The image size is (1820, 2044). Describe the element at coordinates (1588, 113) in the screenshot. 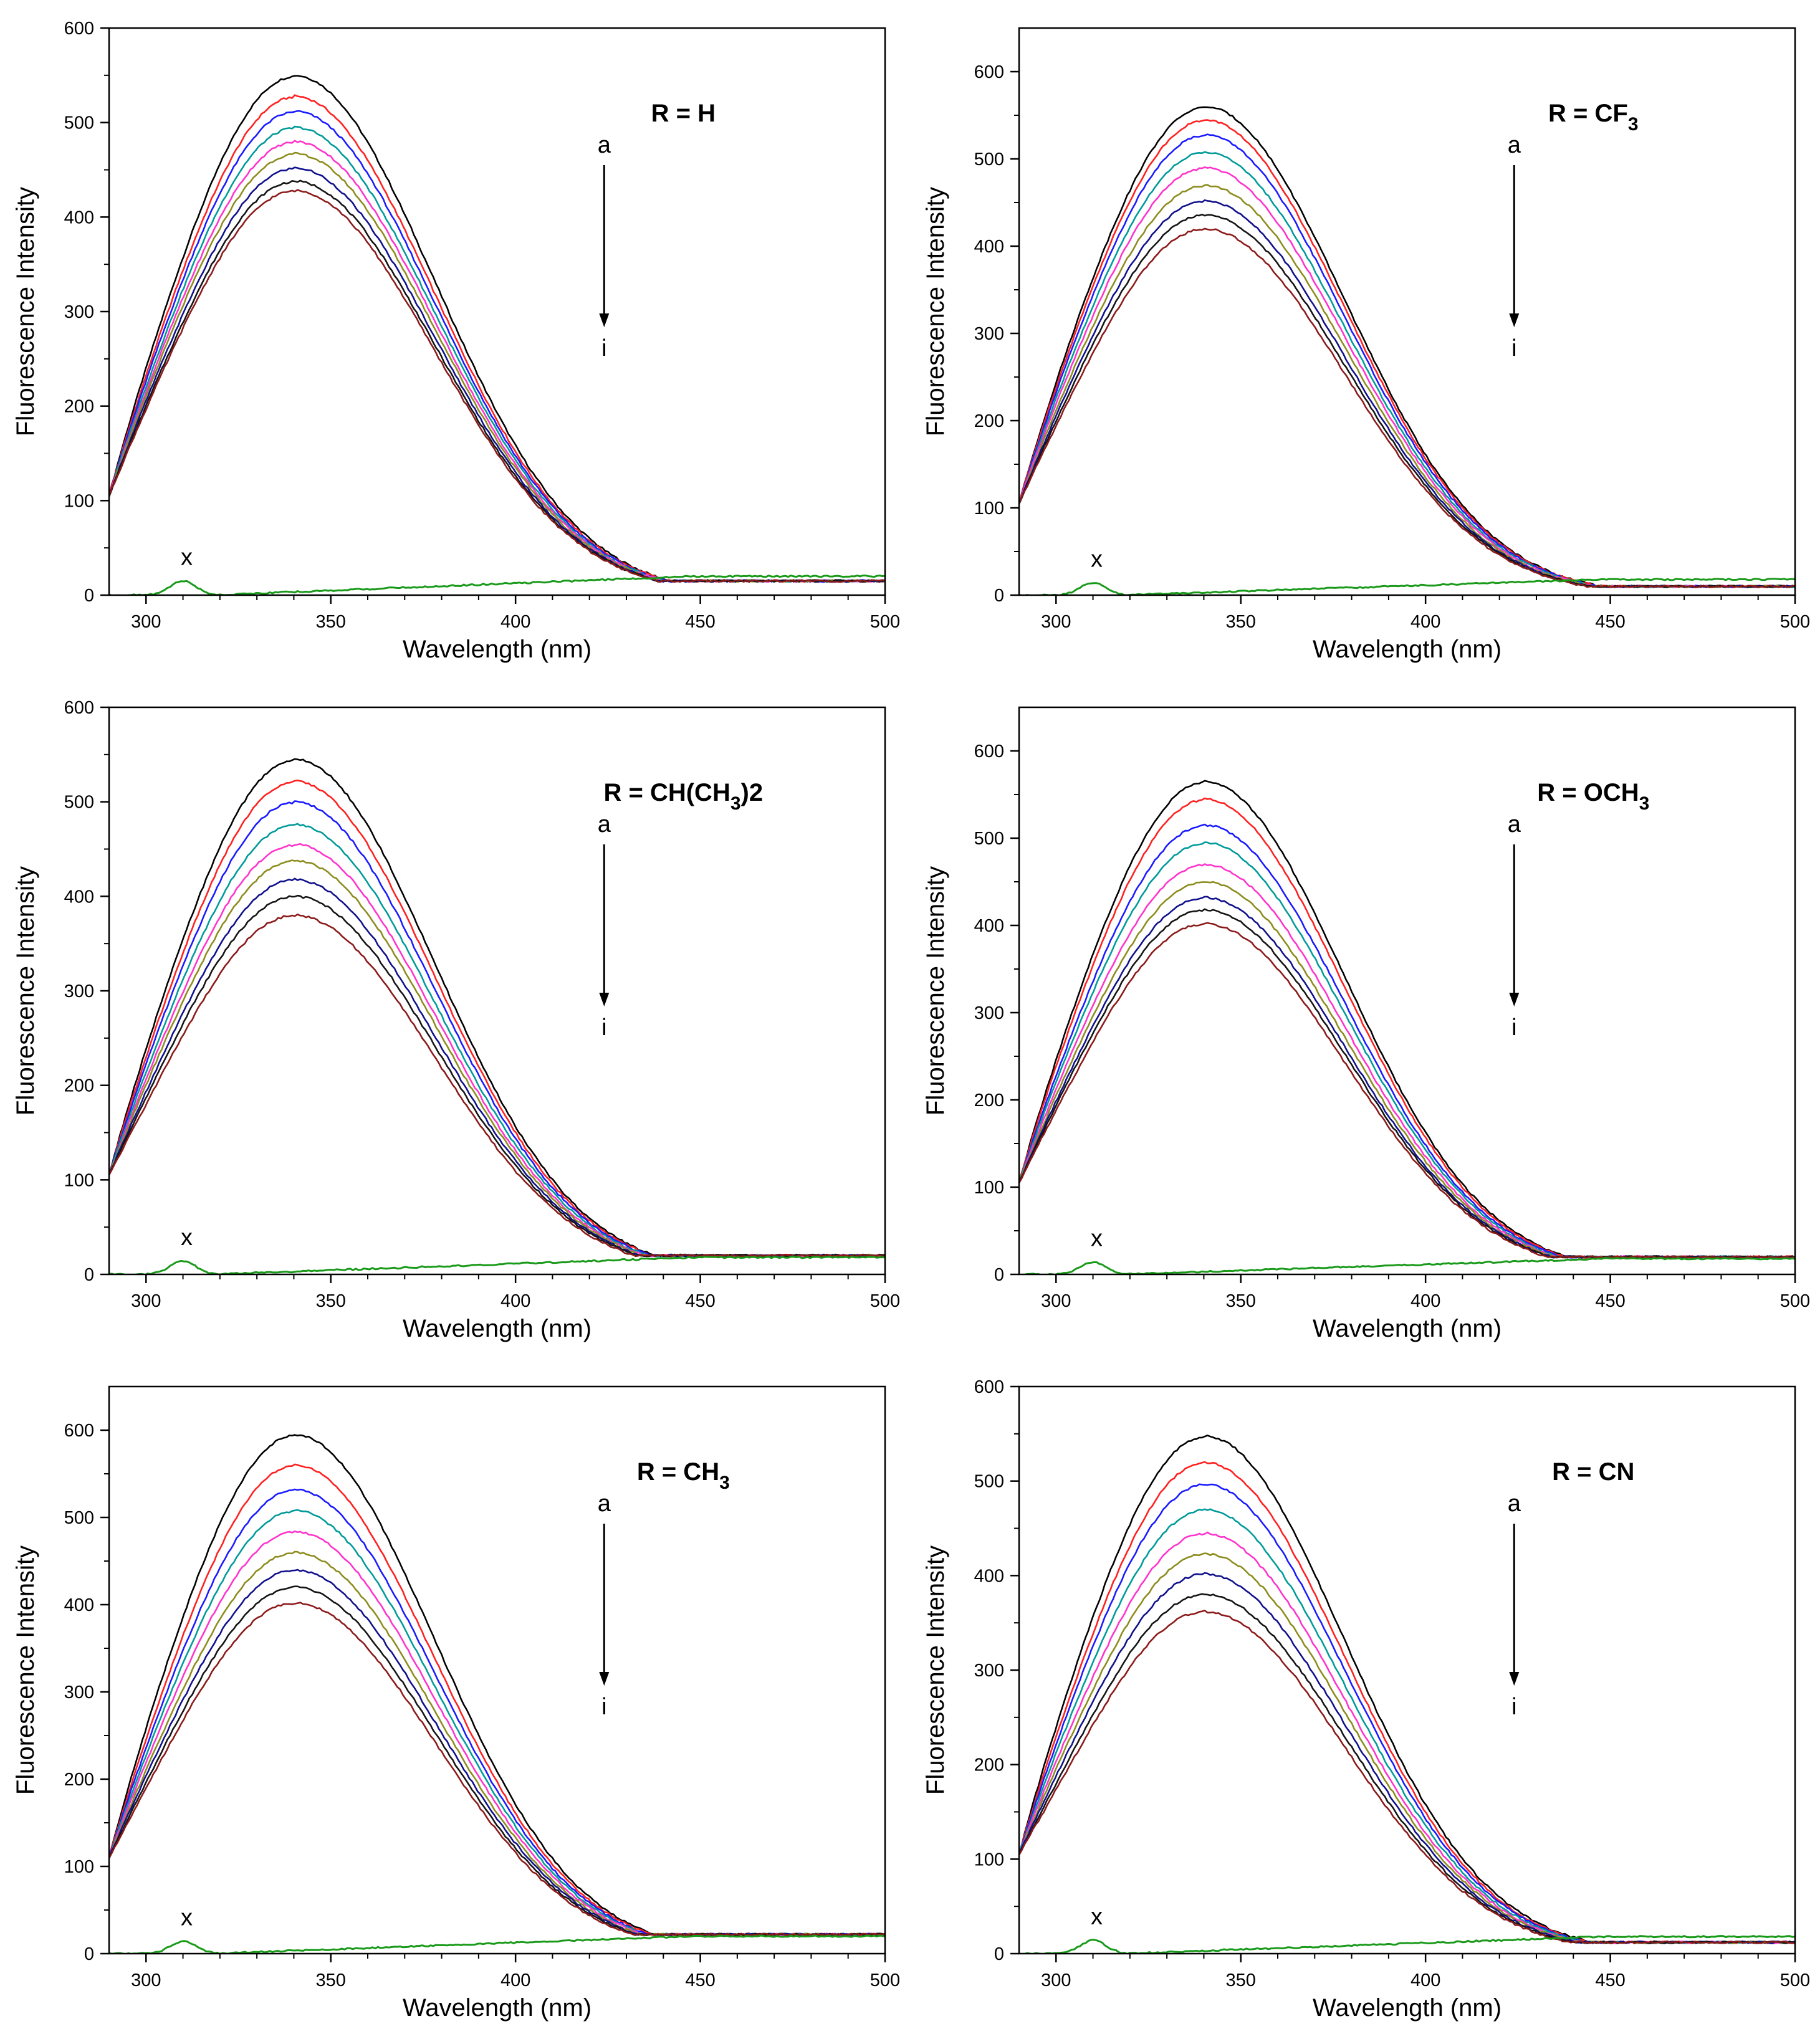

I see `substituent-prefix: R = CF` at that location.